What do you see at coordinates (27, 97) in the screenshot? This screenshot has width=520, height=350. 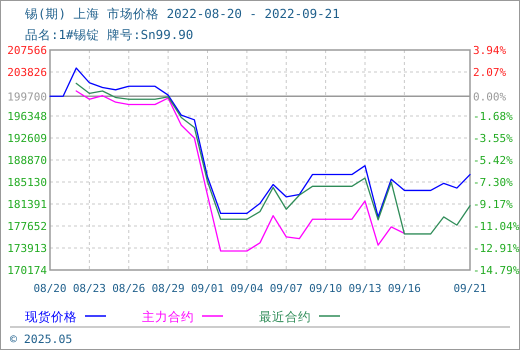 I see `y-tick-label: 199700` at bounding box center [27, 97].